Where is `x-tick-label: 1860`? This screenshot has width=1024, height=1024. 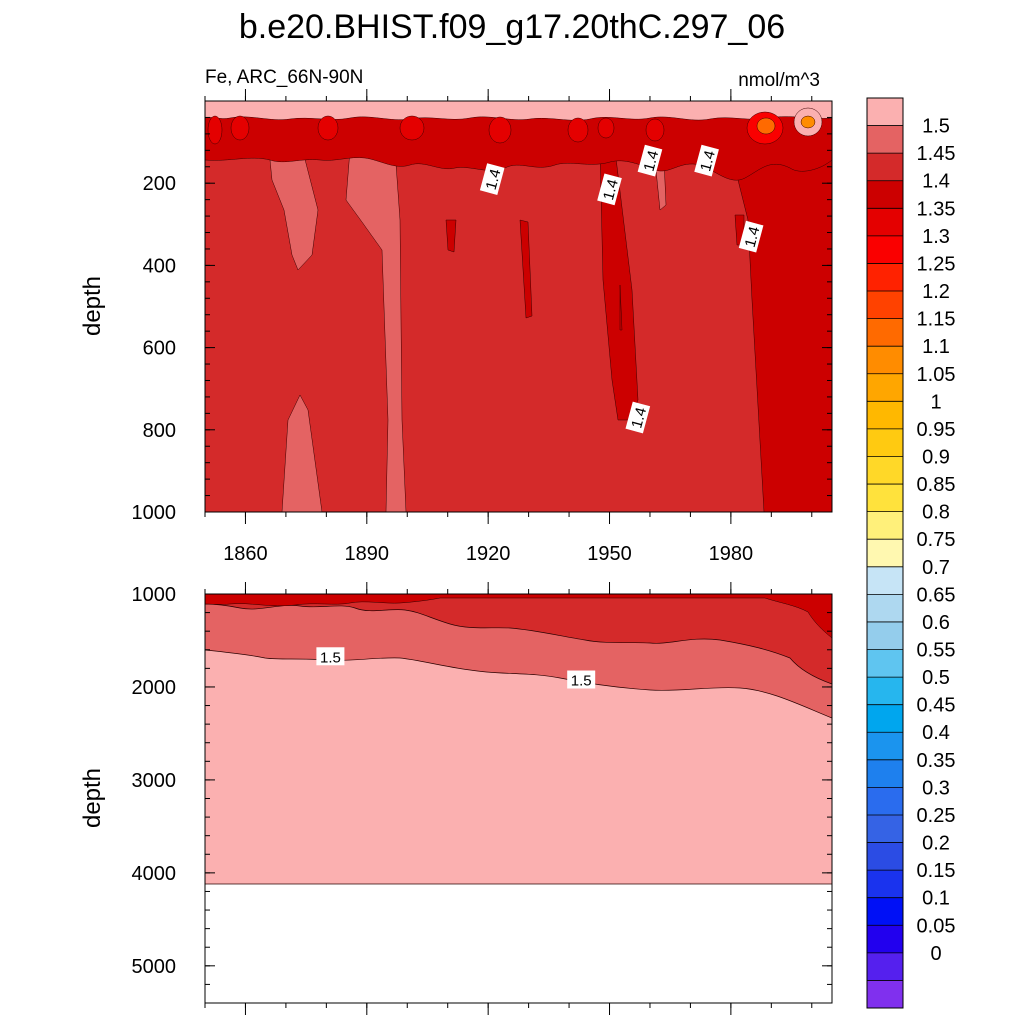 x-tick-label: 1860 is located at coordinates (245, 554).